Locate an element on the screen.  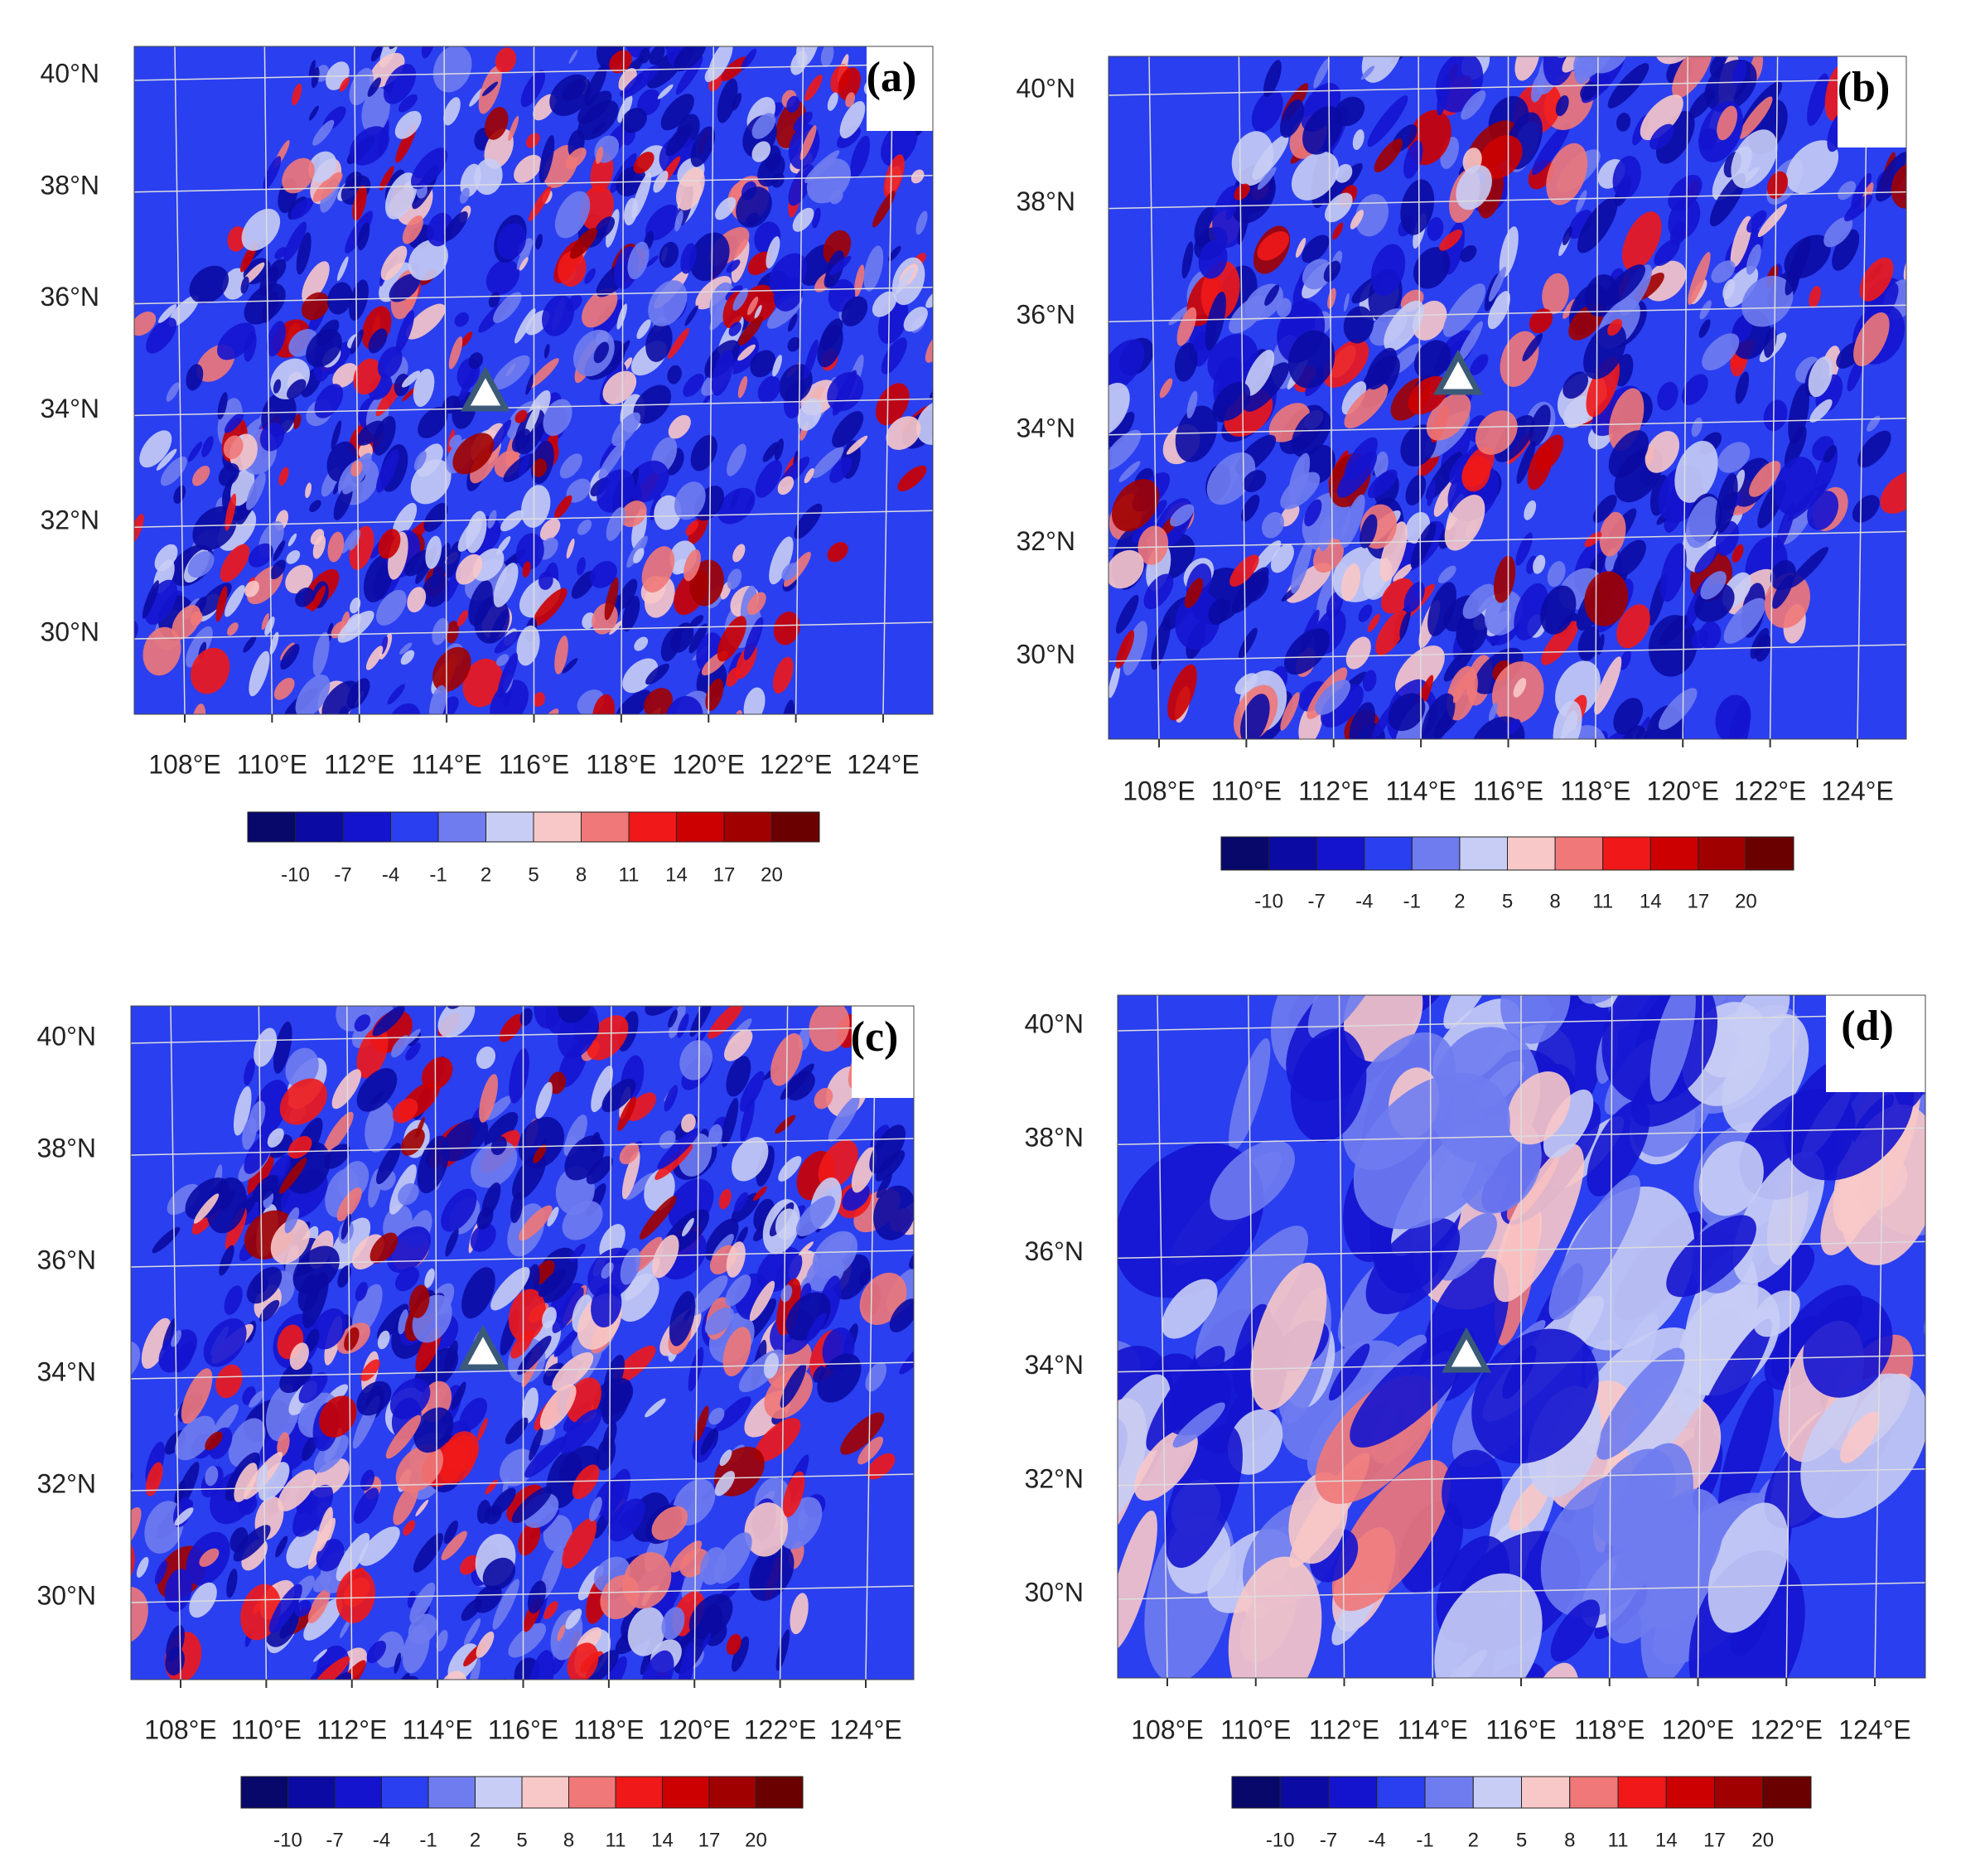
lon-label: 120°E is located at coordinates (694, 1729).